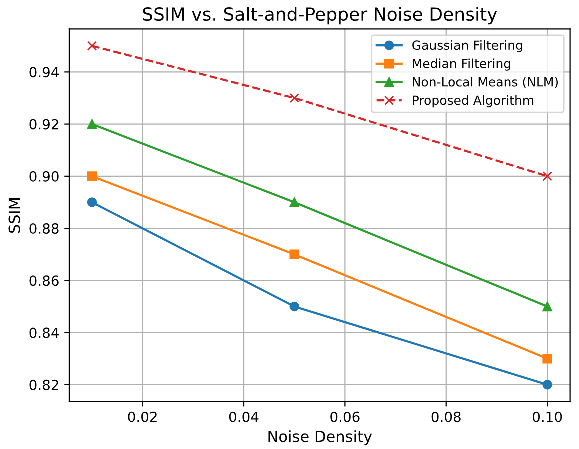 This screenshot has width=579, height=449. I want to click on y-tick-label: 0.84, so click(44, 333).